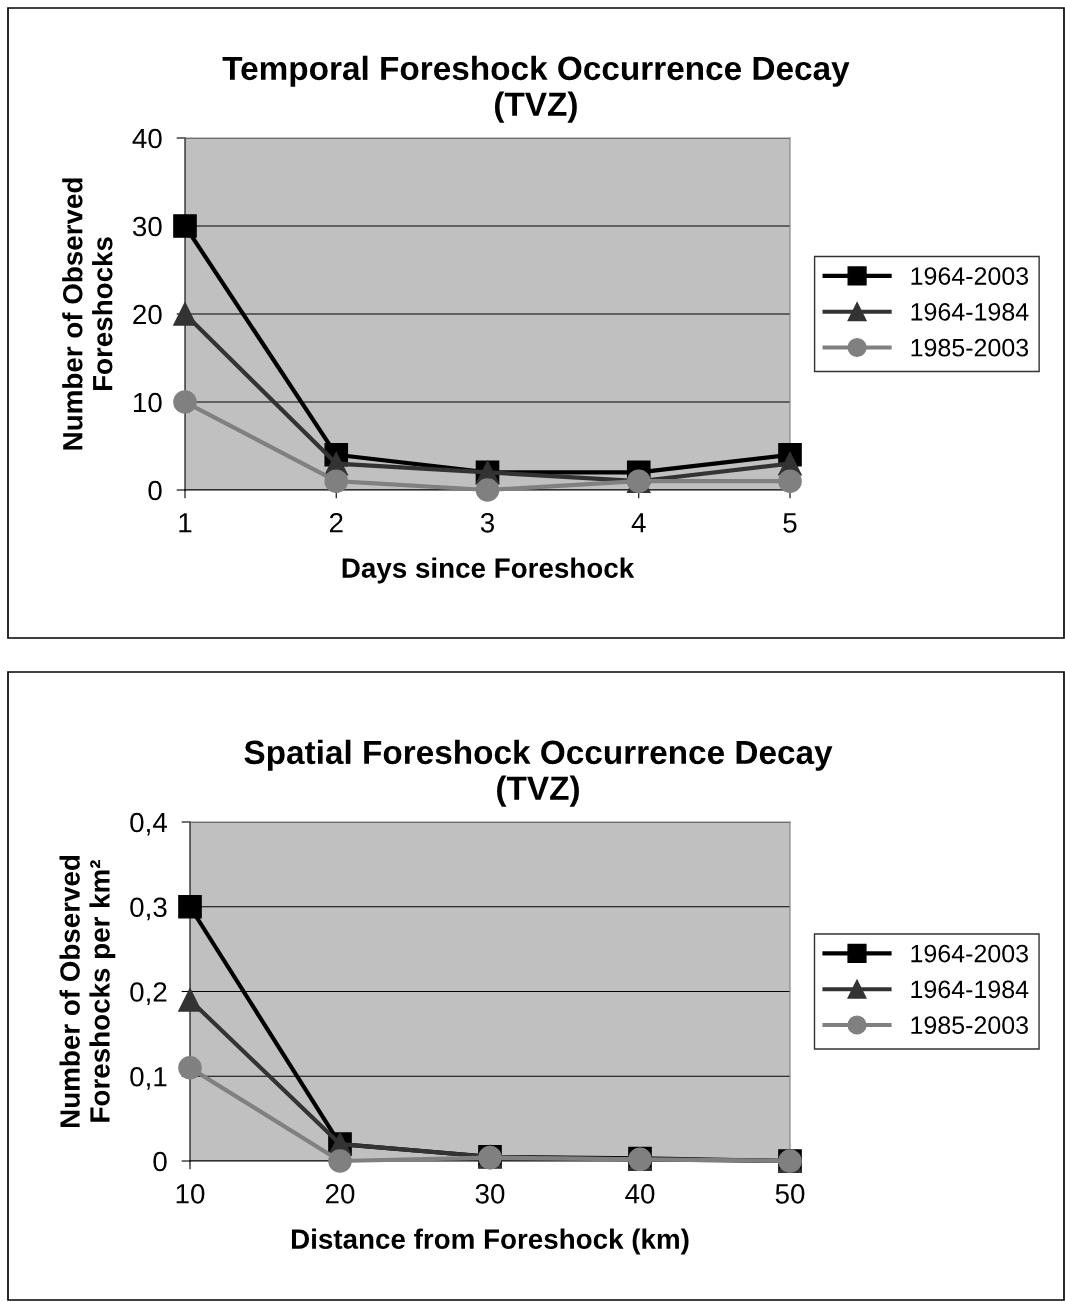  Describe the element at coordinates (490, 1241) in the screenshot. I see `x-axis-title: Distance from Foreshock (km)` at that location.